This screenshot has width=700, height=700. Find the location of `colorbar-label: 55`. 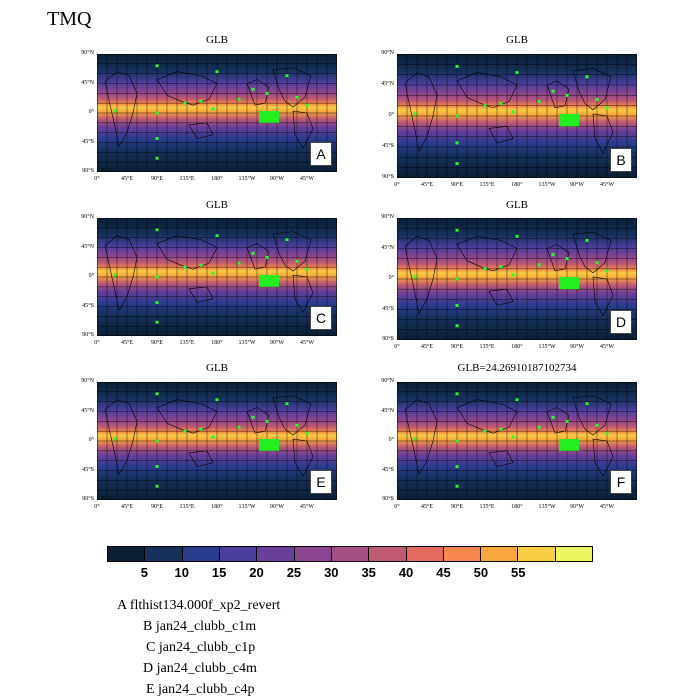

colorbar-label: 55 is located at coordinates (518, 572).